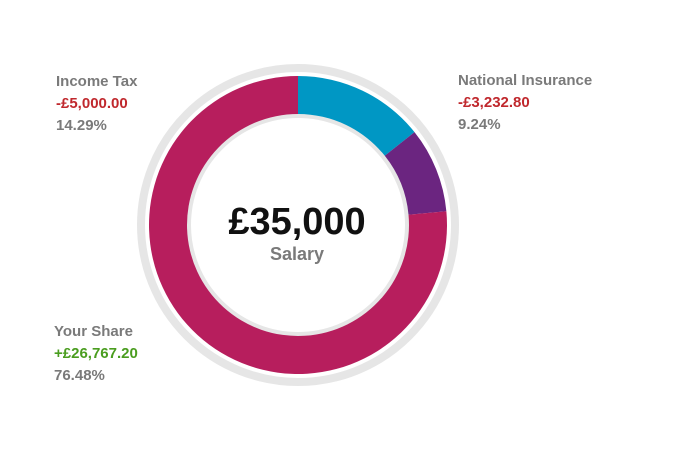 Image resolution: width=695 pixels, height=466 pixels. I want to click on your-share-label: Your Share +£26,767.20 76.48%, so click(96, 354).